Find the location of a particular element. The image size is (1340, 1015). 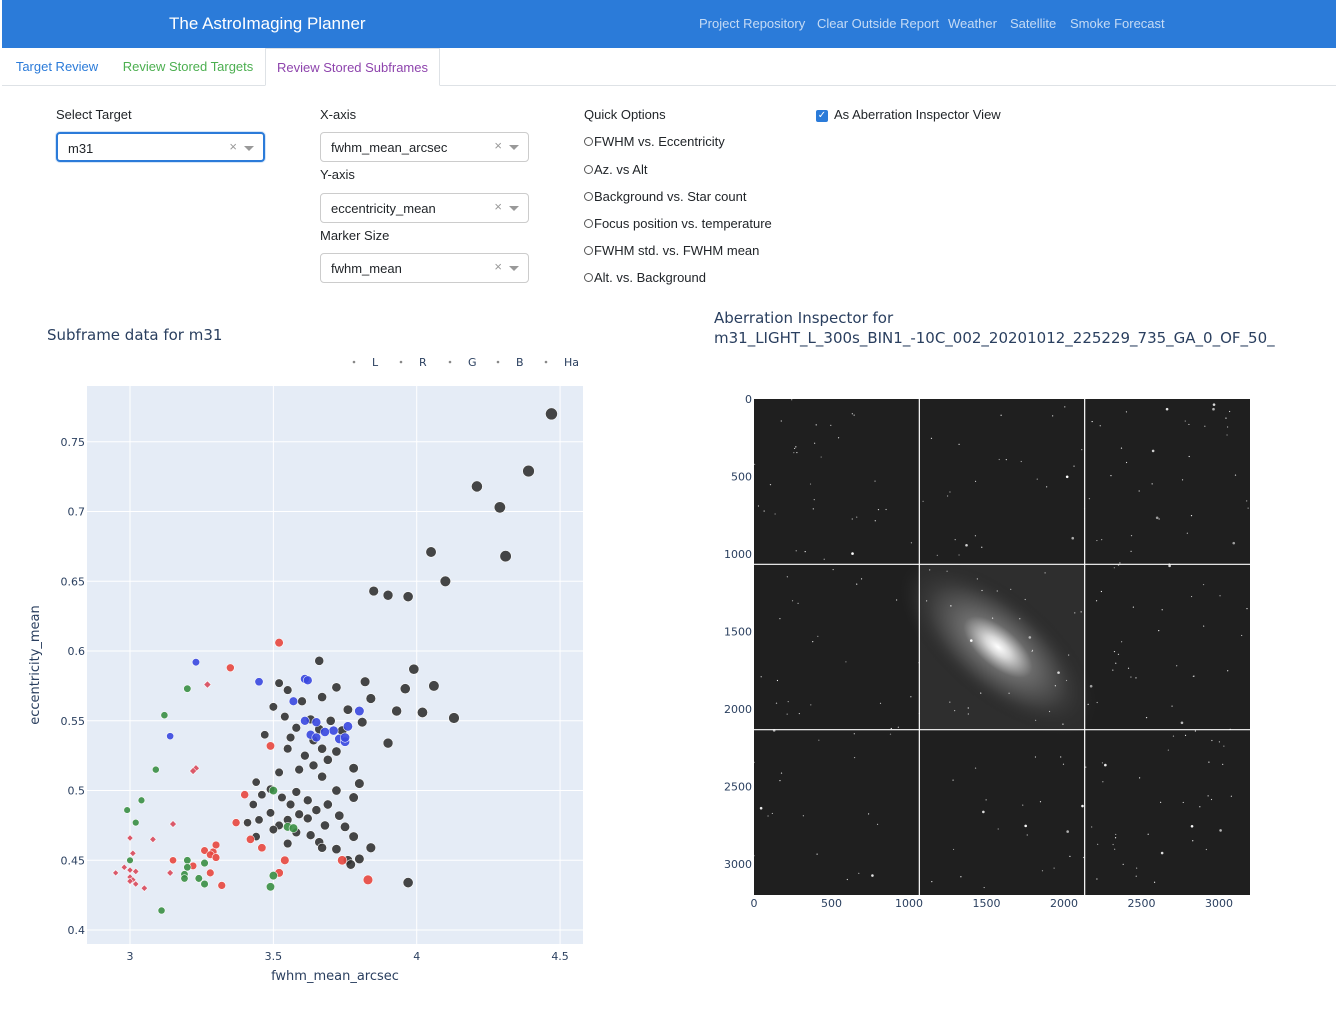

legend-label: L is located at coordinates (375, 362).